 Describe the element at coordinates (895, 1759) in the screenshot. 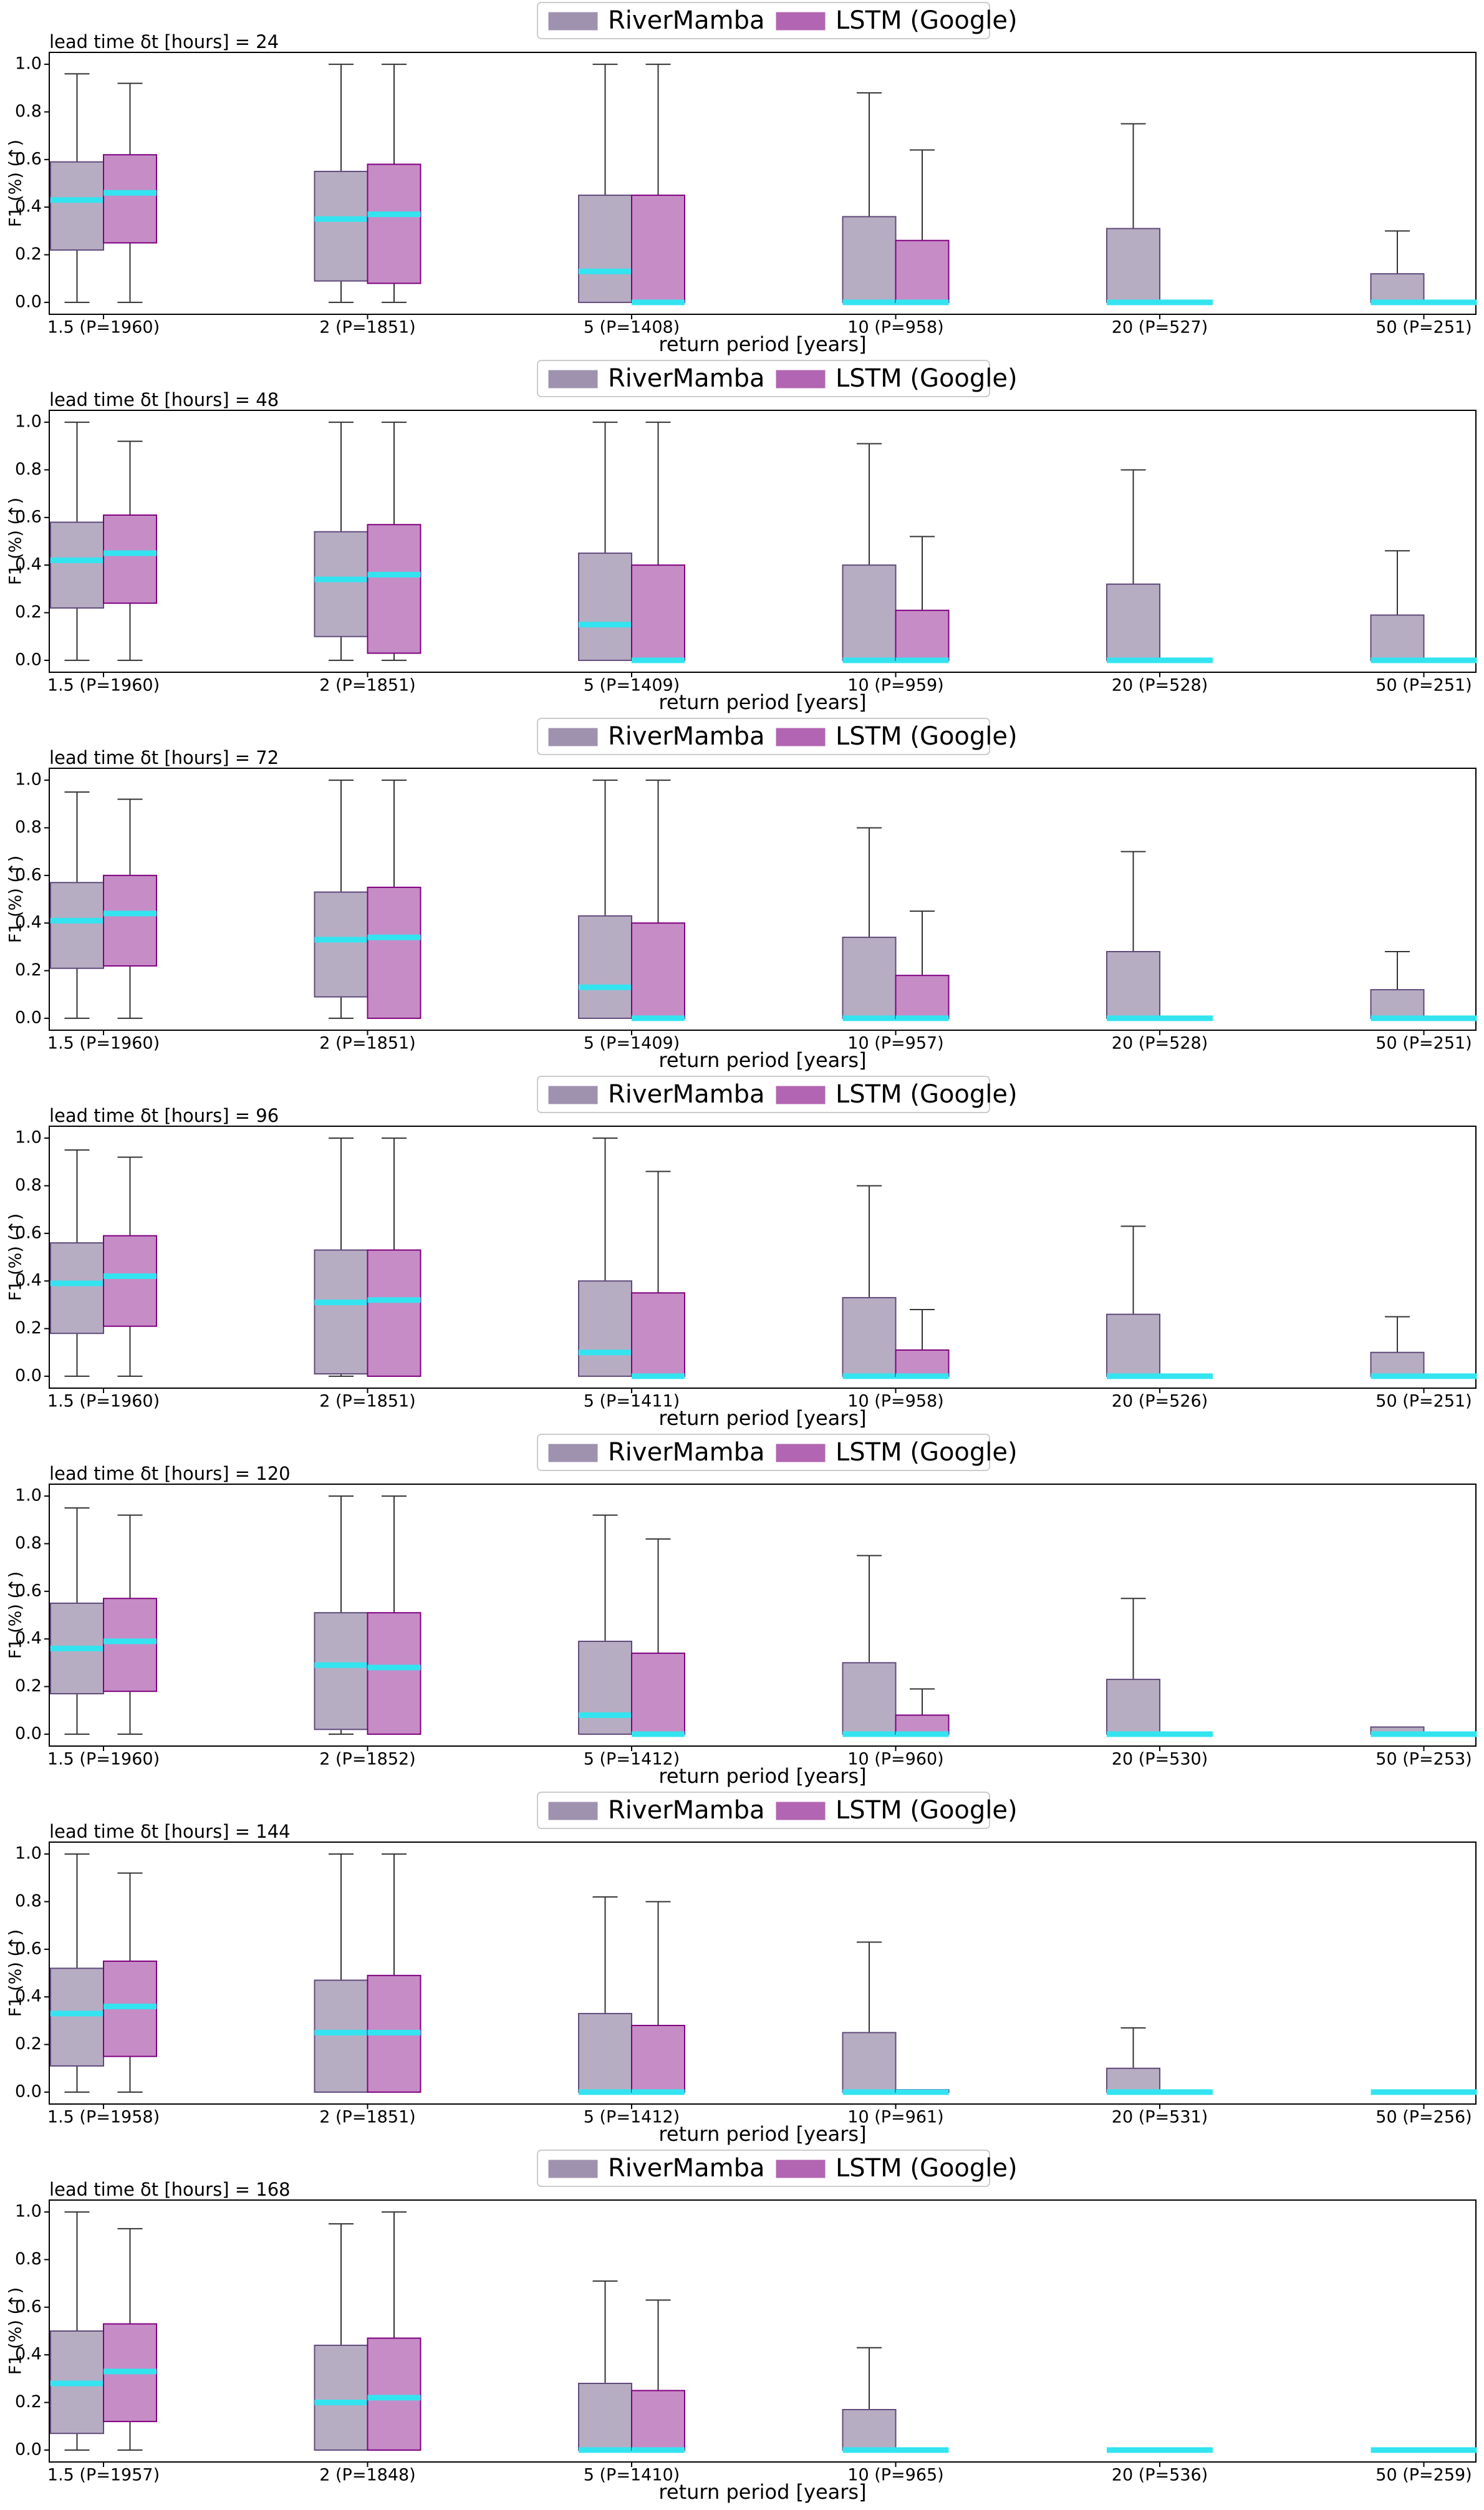

I see `x-tick-label: 10 (P=960)` at that location.